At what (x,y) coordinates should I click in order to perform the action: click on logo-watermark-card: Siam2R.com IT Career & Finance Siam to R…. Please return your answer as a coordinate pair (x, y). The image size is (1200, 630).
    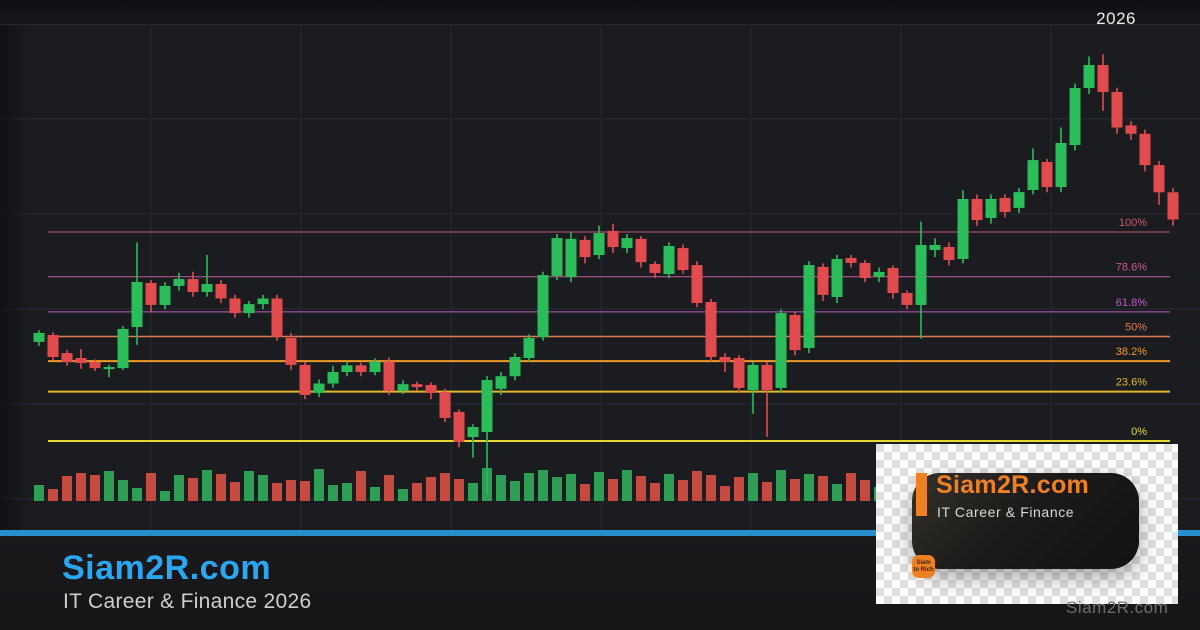
    Looking at the image, I should click on (1027, 524).